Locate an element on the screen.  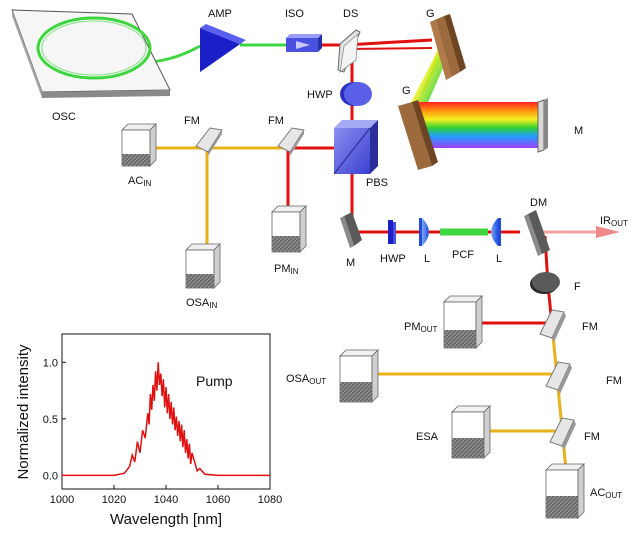
osa-in-box: OSAIN is located at coordinates (203, 276).